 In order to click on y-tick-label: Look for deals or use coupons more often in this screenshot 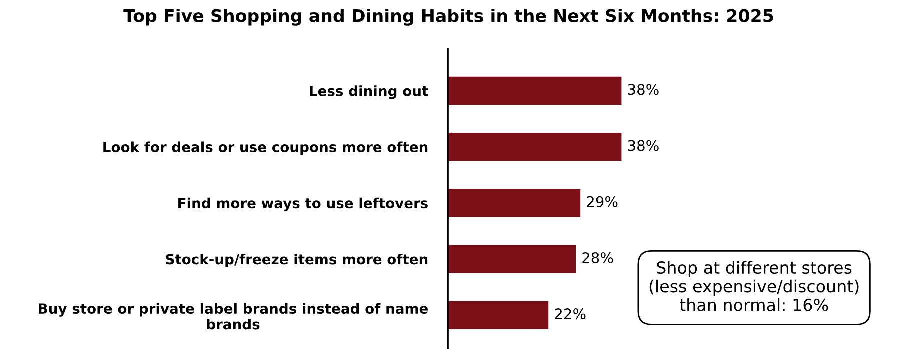, I will do `click(266, 149)`.